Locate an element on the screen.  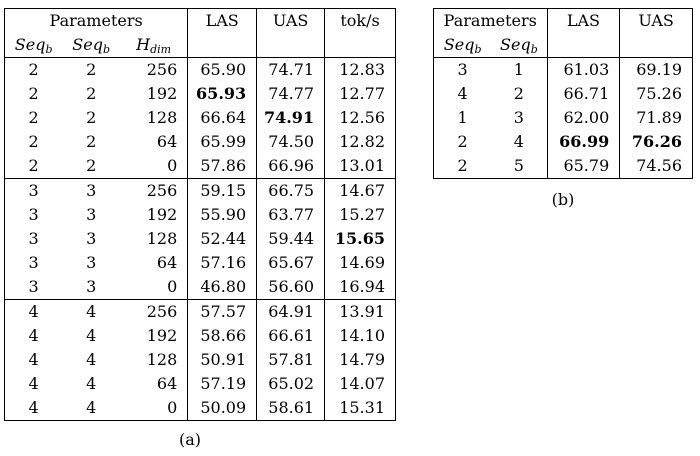
caption-a: (a) is located at coordinates (190, 439).